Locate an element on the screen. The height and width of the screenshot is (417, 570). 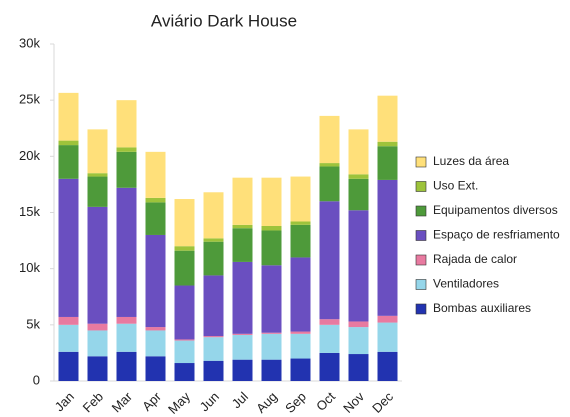
y-tick-label: 10k is located at coordinates (29, 267).